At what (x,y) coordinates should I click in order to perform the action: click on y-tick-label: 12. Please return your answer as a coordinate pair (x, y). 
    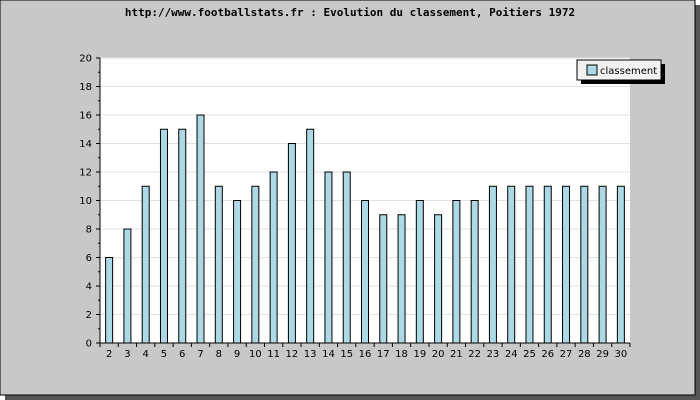
    Looking at the image, I should click on (85, 173).